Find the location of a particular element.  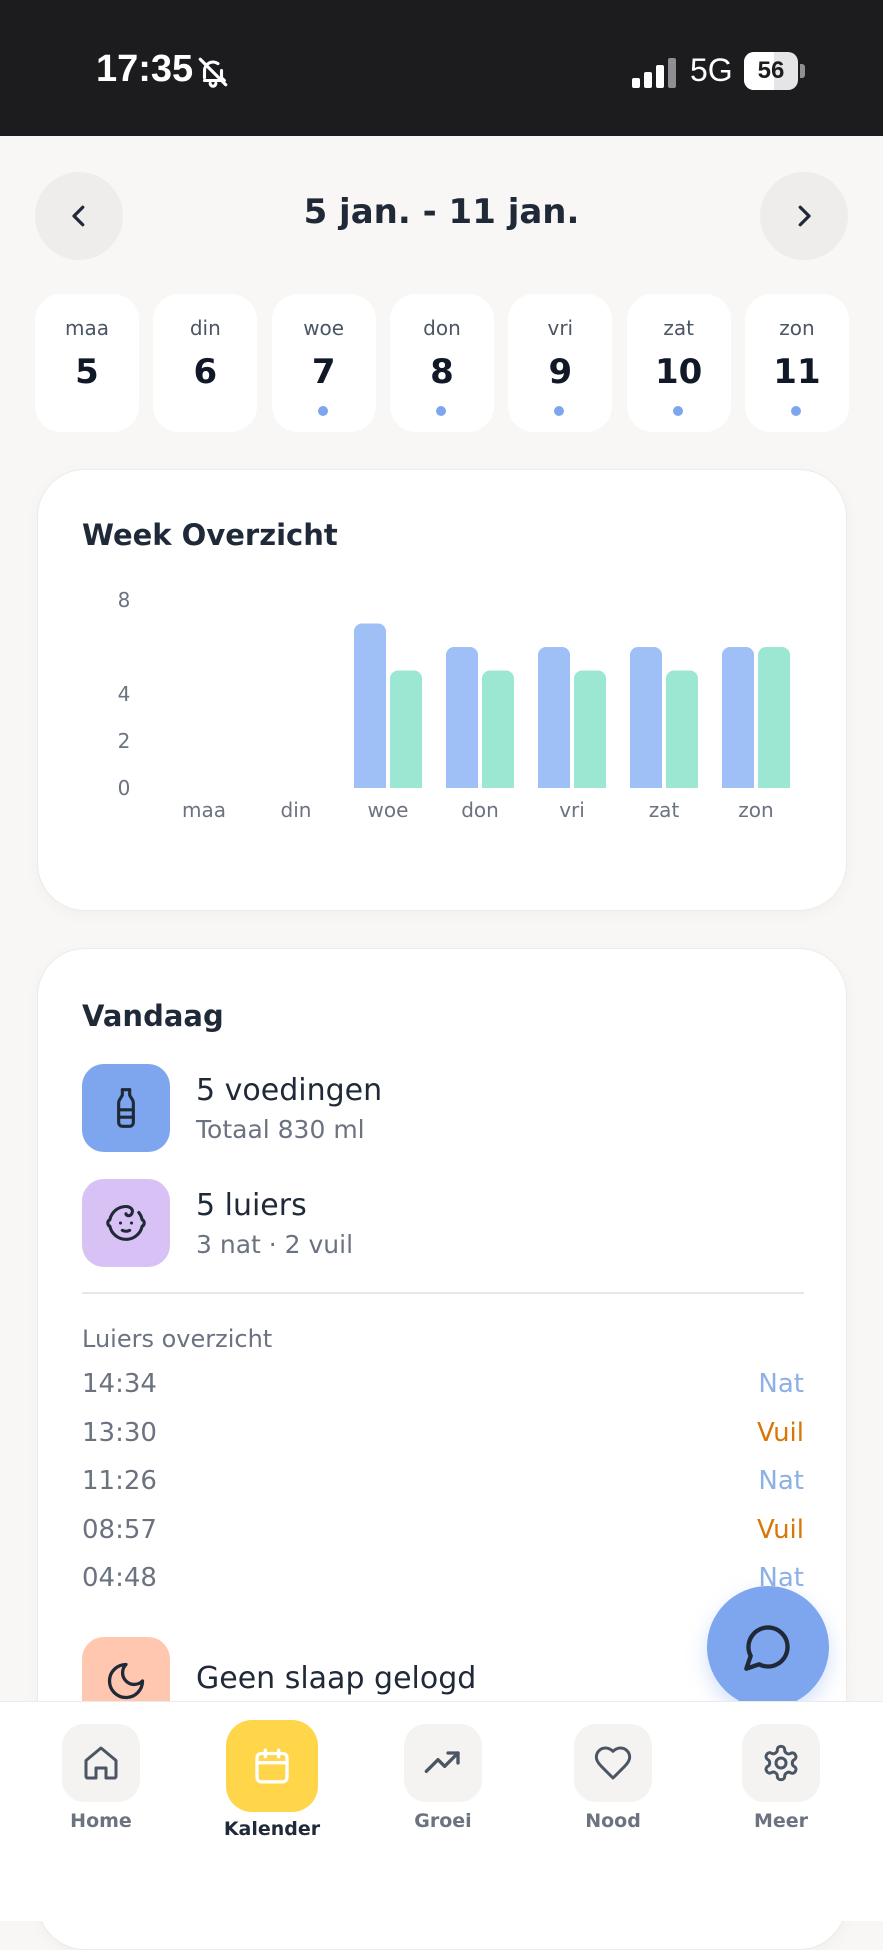

tab-label: Groei is located at coordinates (443, 1821).